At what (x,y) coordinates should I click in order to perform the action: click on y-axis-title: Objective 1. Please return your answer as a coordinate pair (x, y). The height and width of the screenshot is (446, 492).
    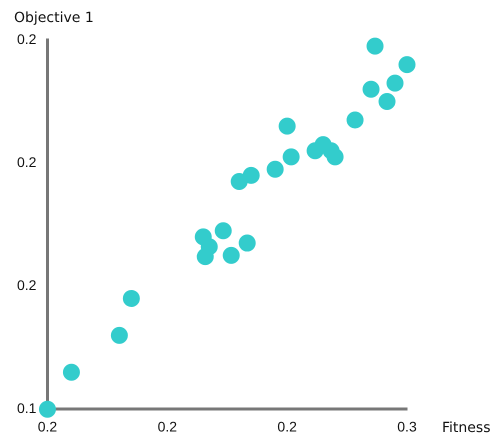
    Looking at the image, I should click on (54, 18).